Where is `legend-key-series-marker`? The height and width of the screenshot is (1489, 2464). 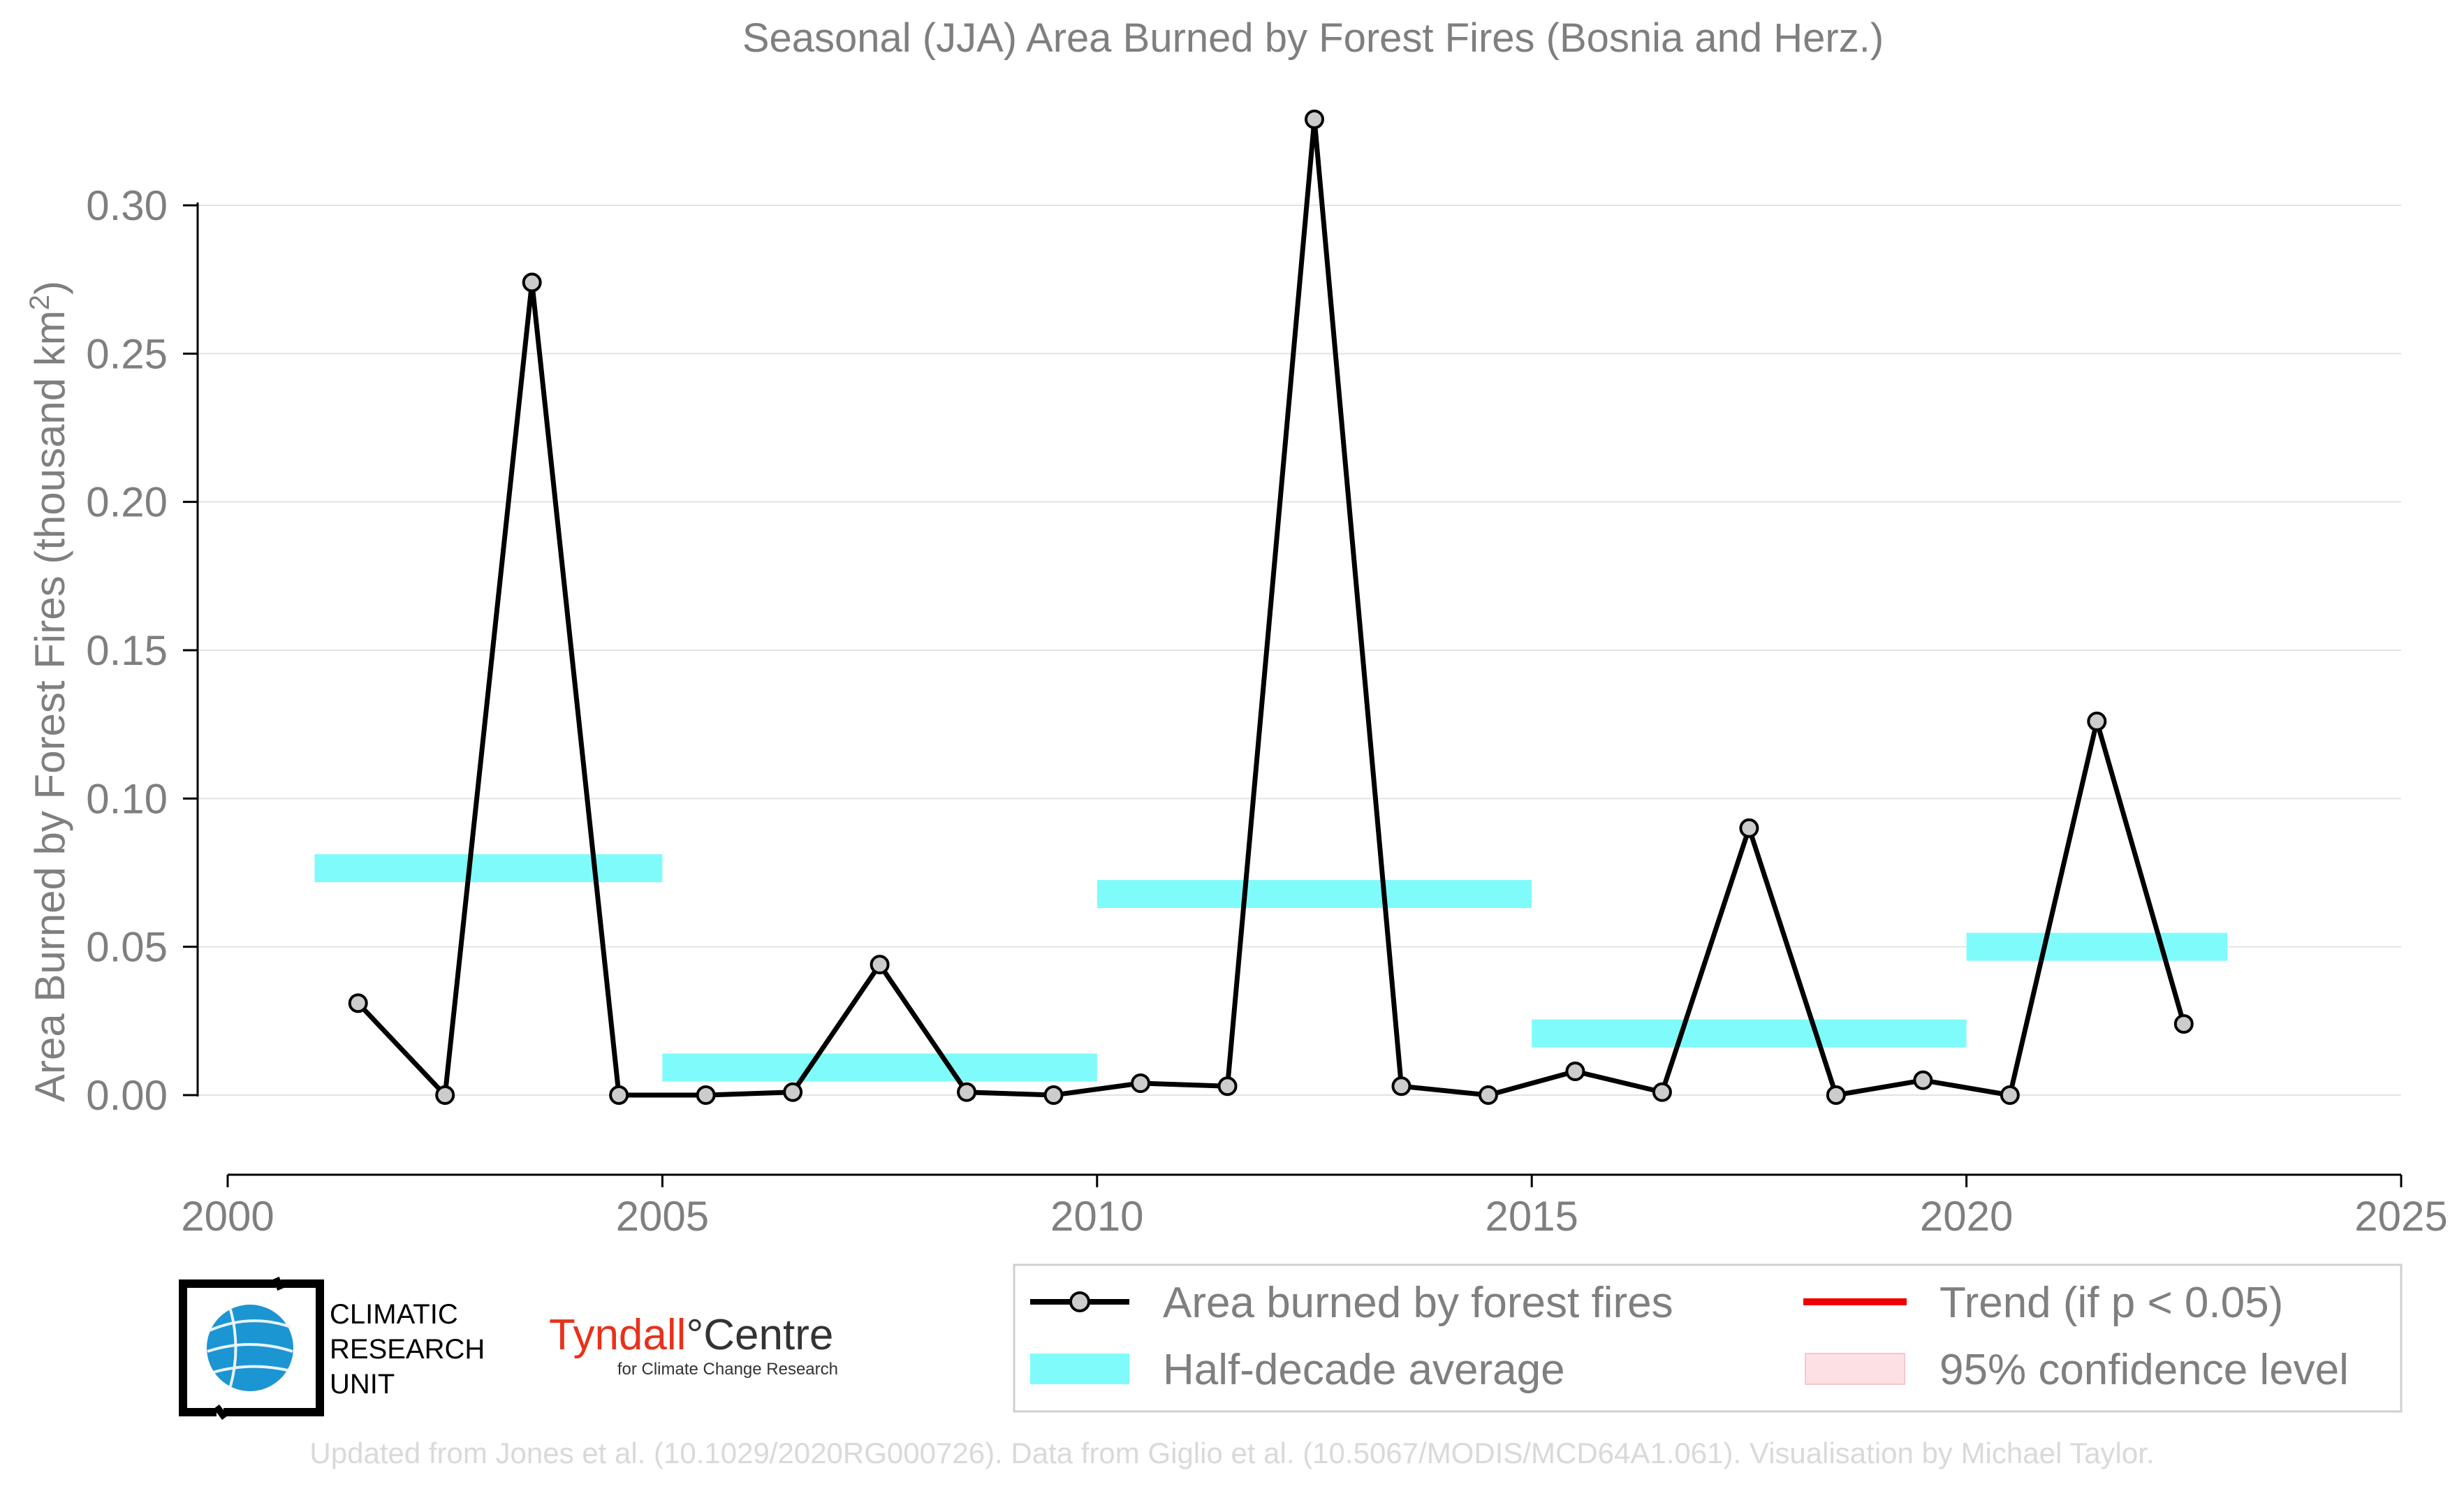 legend-key-series-marker is located at coordinates (1079, 1301).